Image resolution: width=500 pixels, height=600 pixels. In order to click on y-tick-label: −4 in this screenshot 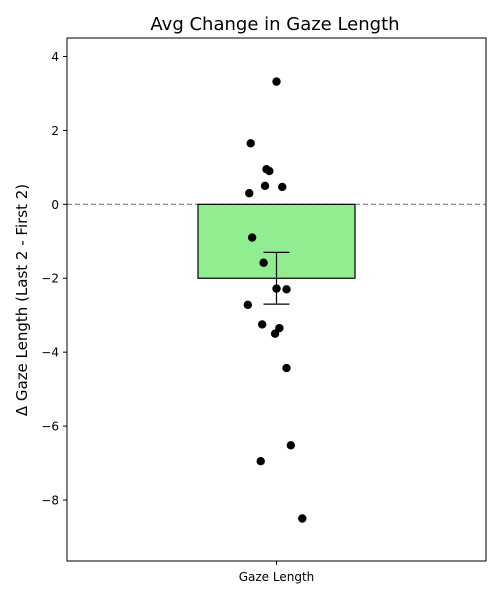, I will do `click(50, 353)`.